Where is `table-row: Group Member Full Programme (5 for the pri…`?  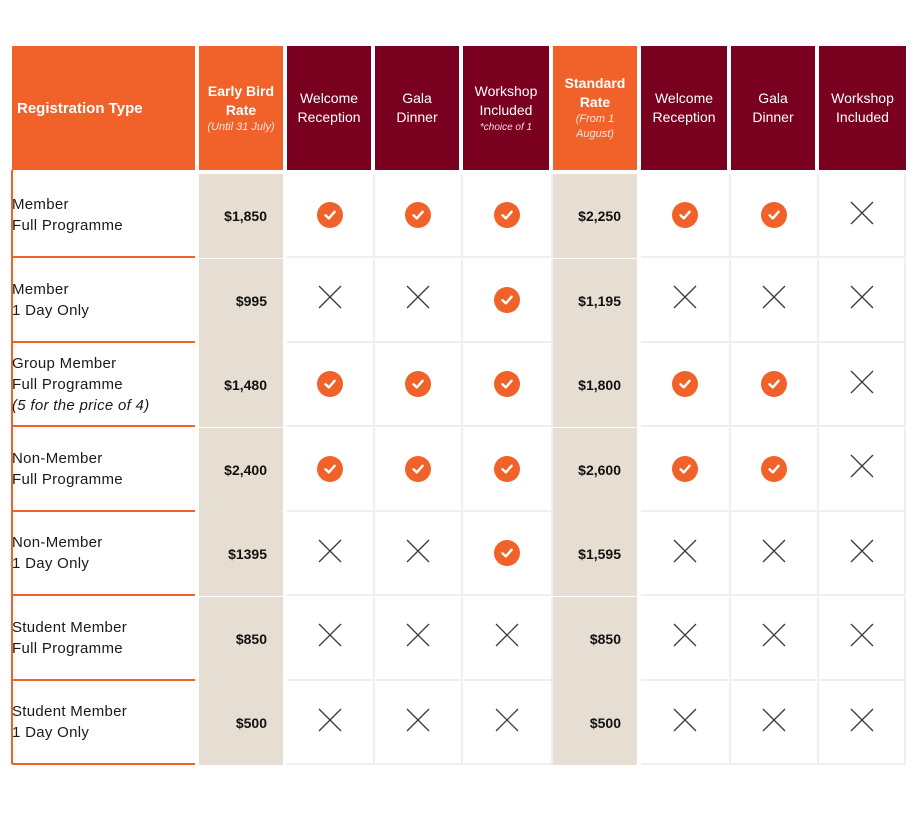 table-row: Group Member Full Programme (5 for the pri… is located at coordinates (459, 385).